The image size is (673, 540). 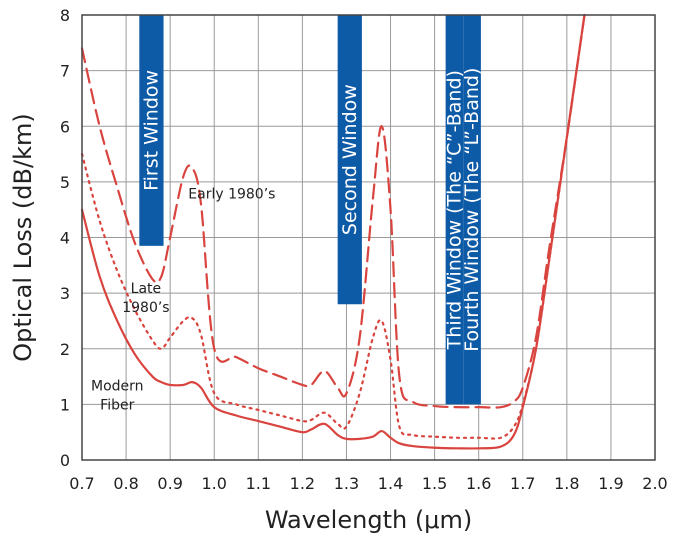 What do you see at coordinates (65, 15) in the screenshot?
I see `y-tick-label: 8` at bounding box center [65, 15].